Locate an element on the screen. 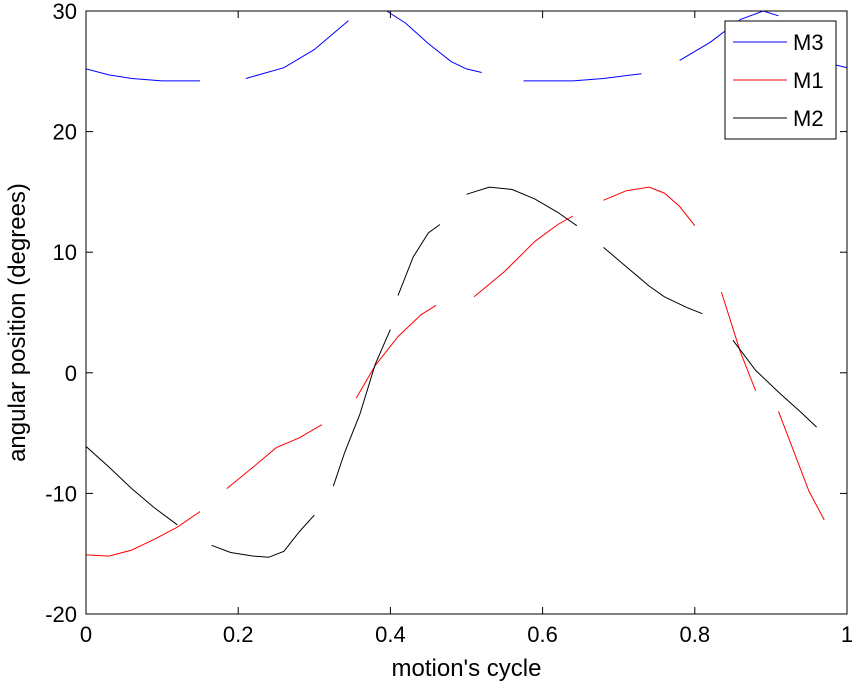 The width and height of the screenshot is (852, 686). y-tick-label: -10 is located at coordinates (61, 493).